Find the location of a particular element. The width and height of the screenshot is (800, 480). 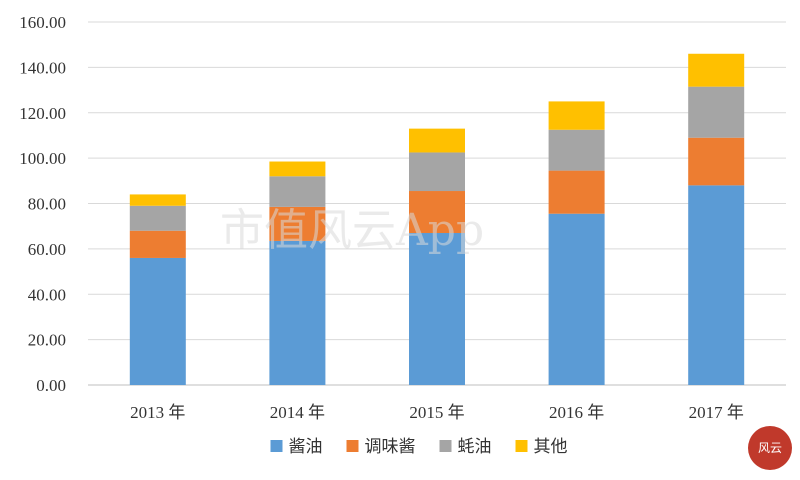

y-tick-label: 140.00 is located at coordinates (42, 67).